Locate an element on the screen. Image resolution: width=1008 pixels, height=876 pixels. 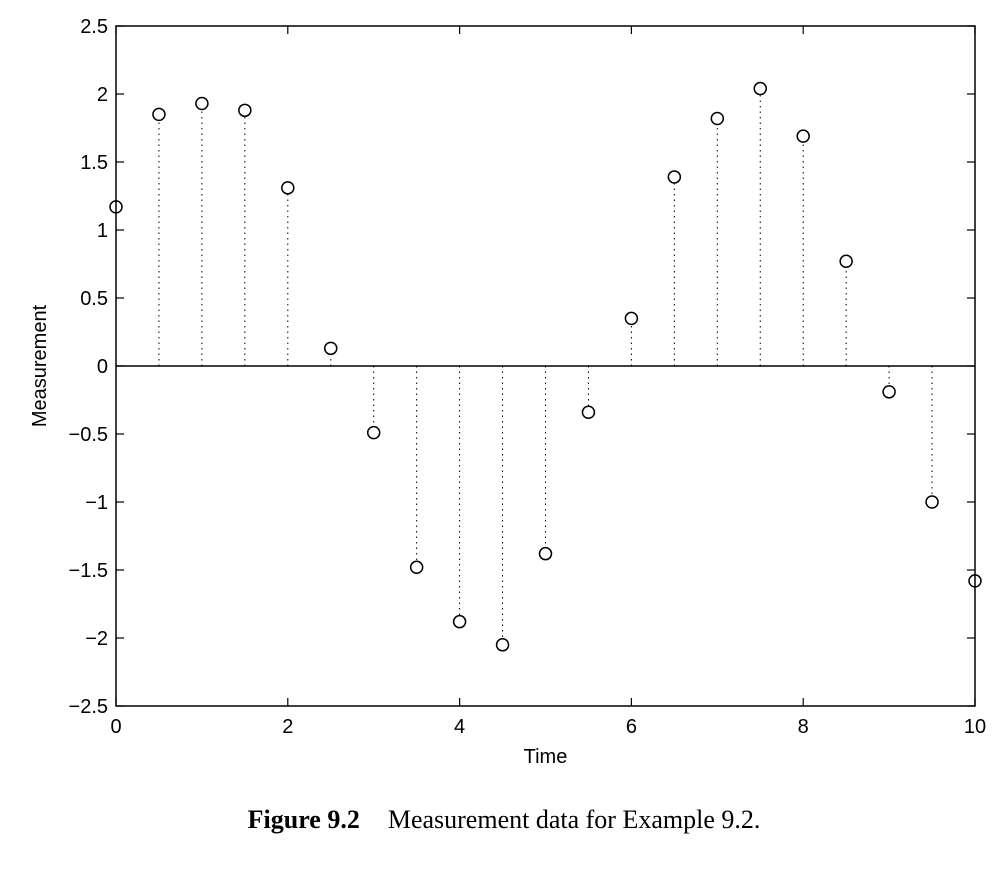
y-tick-label: −2.5 is located at coordinates (88, 707).